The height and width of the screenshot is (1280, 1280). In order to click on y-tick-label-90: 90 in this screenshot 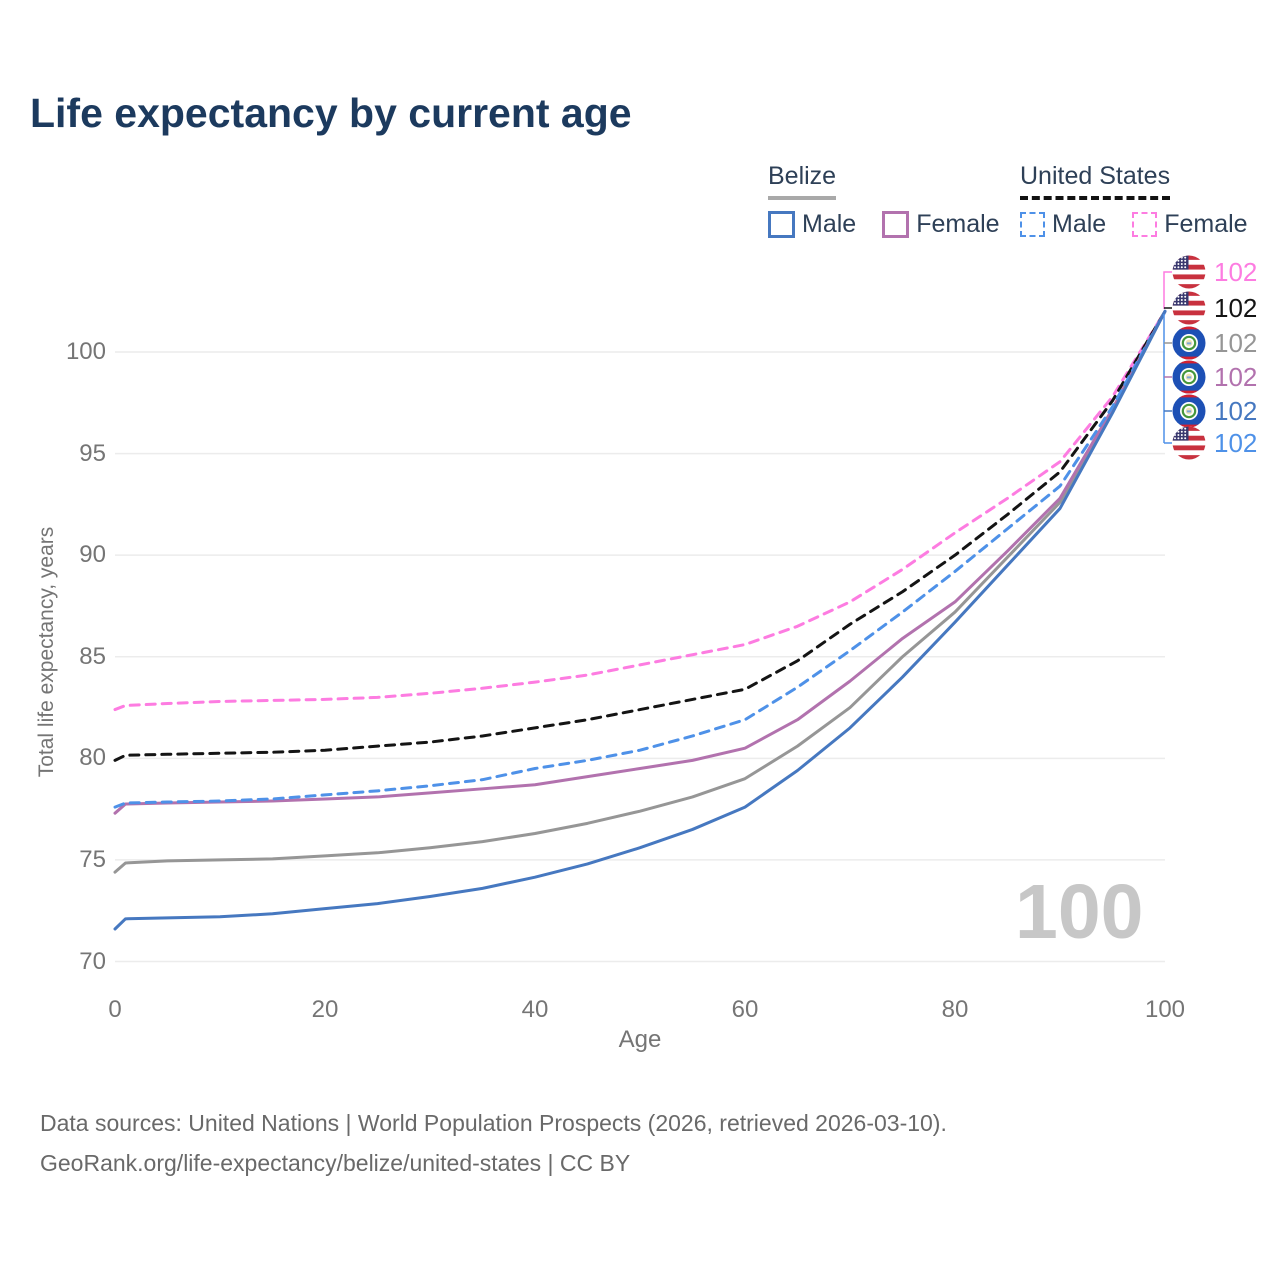, I will do `click(92, 555)`.